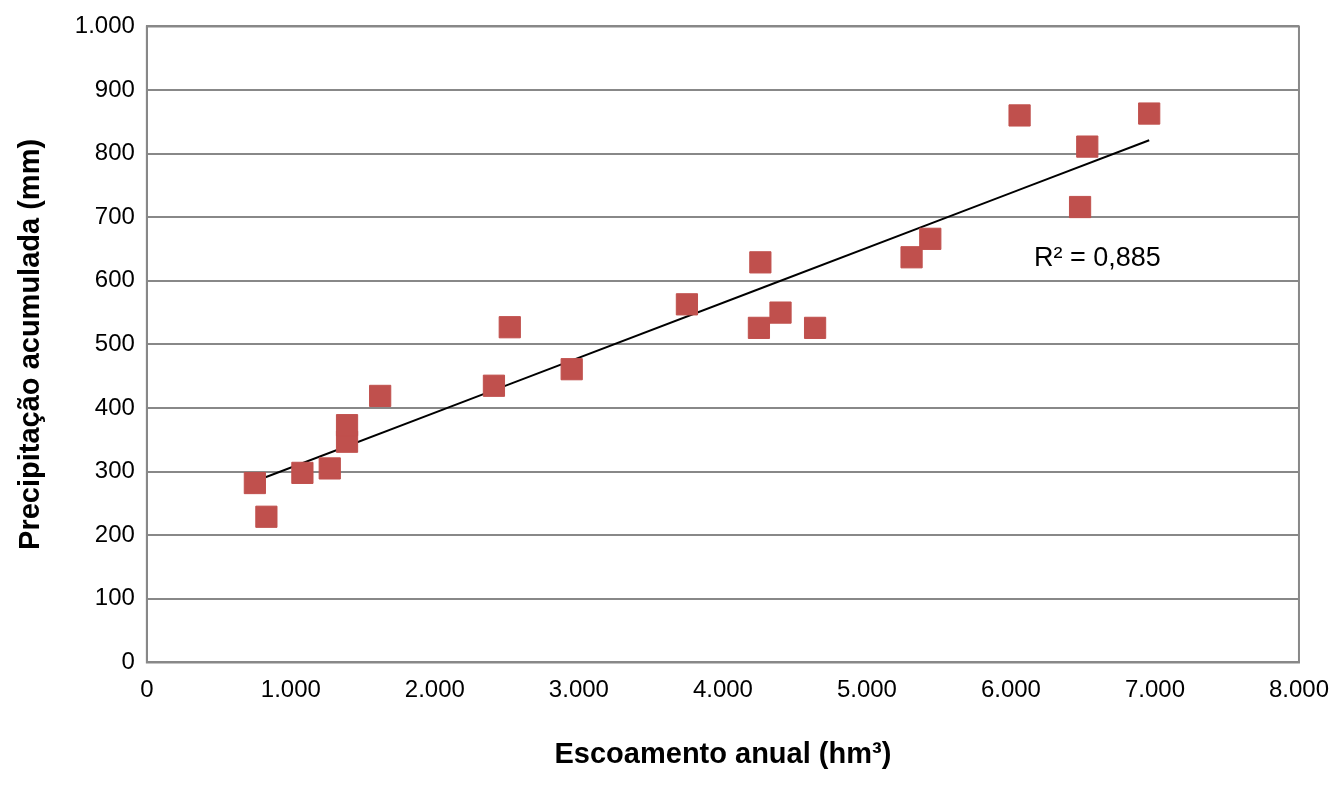 Image resolution: width=1343 pixels, height=786 pixels. What do you see at coordinates (1298, 689) in the screenshot?
I see `x-tick-label: 8.000` at bounding box center [1298, 689].